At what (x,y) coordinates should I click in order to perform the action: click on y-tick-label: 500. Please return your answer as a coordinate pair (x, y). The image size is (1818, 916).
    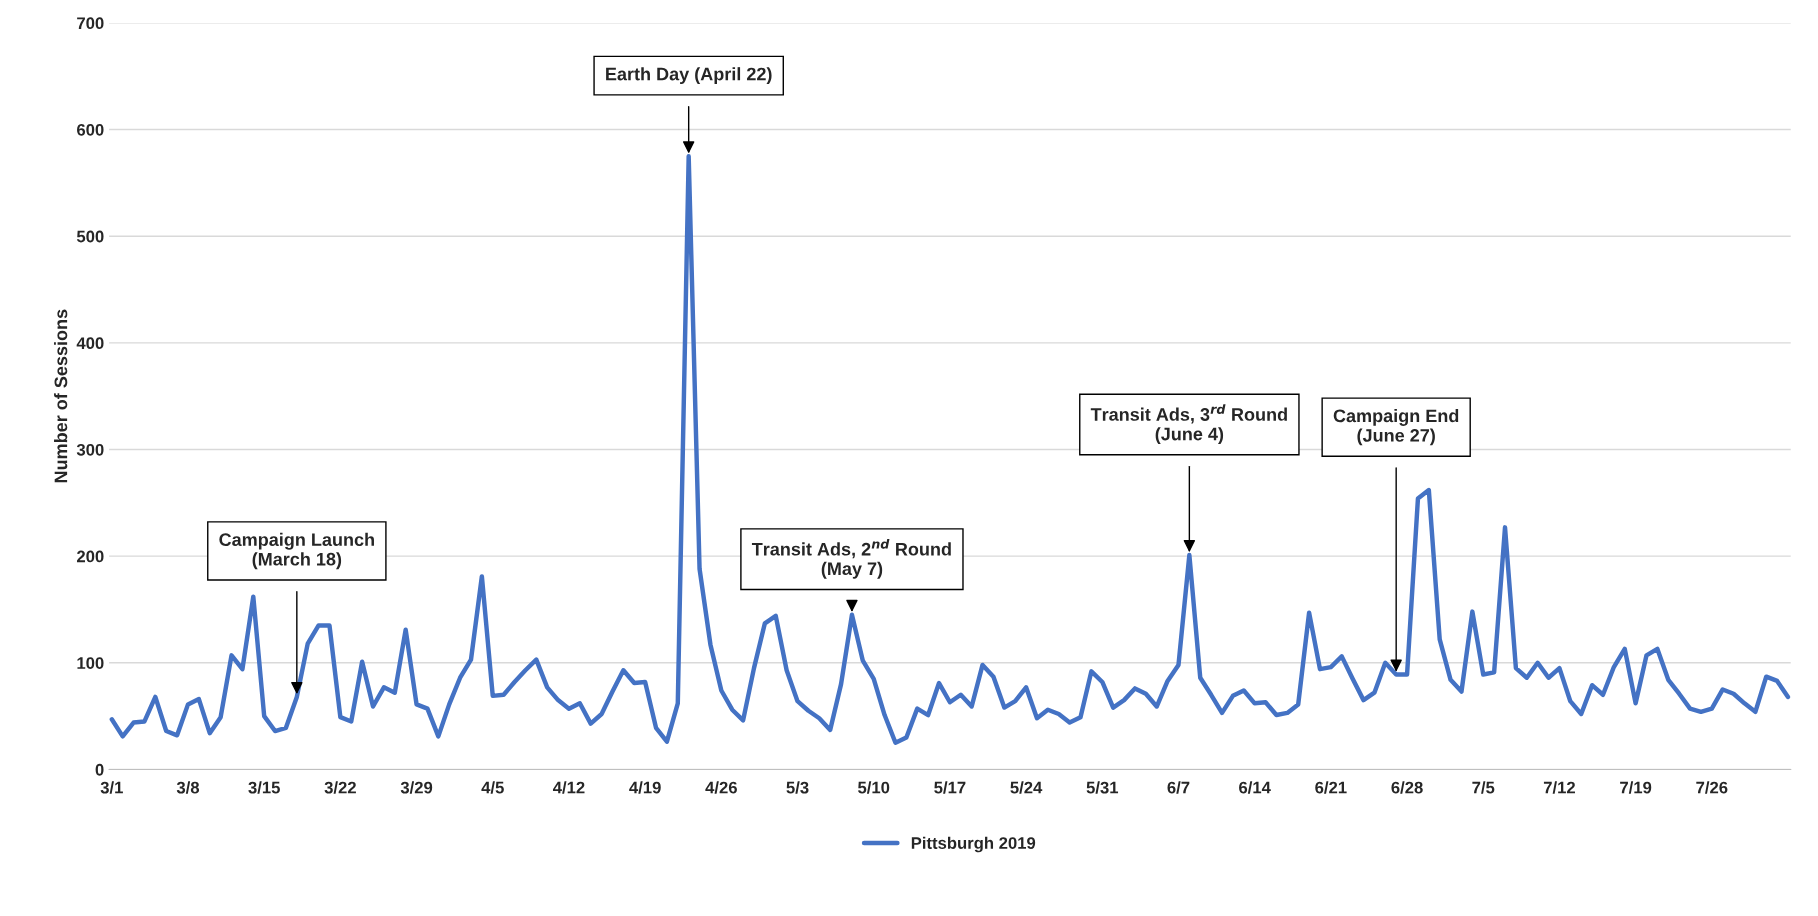
    Looking at the image, I should click on (90, 236).